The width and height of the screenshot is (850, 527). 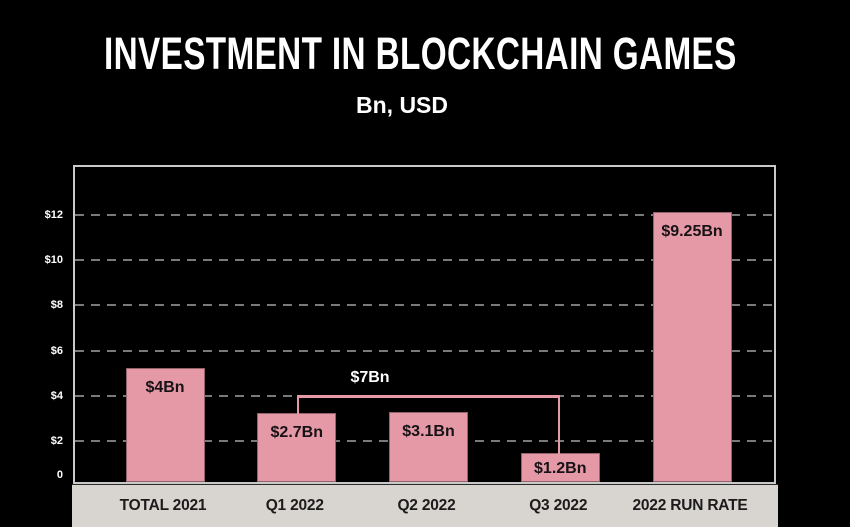 I want to click on bar-q2-2022: $3.1Bn, so click(x=428, y=447).